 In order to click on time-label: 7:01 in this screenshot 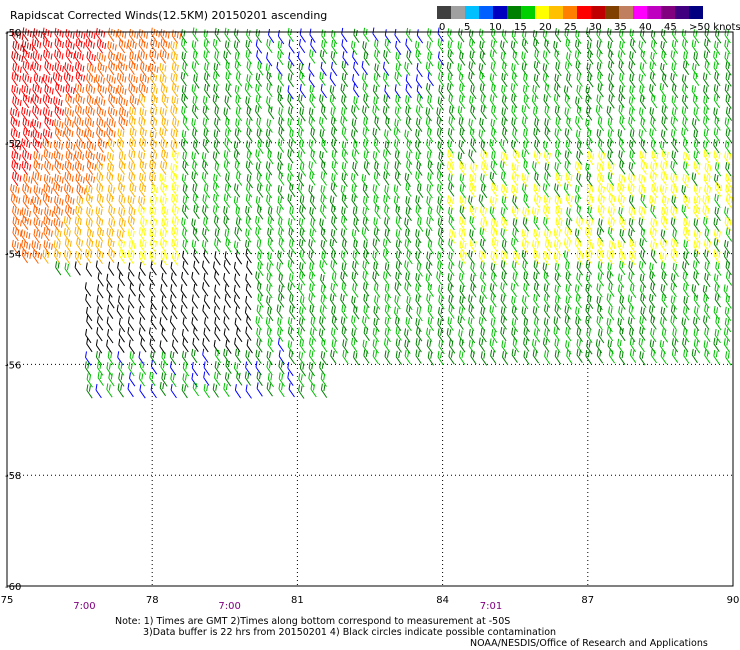, I will do `click(491, 606)`.